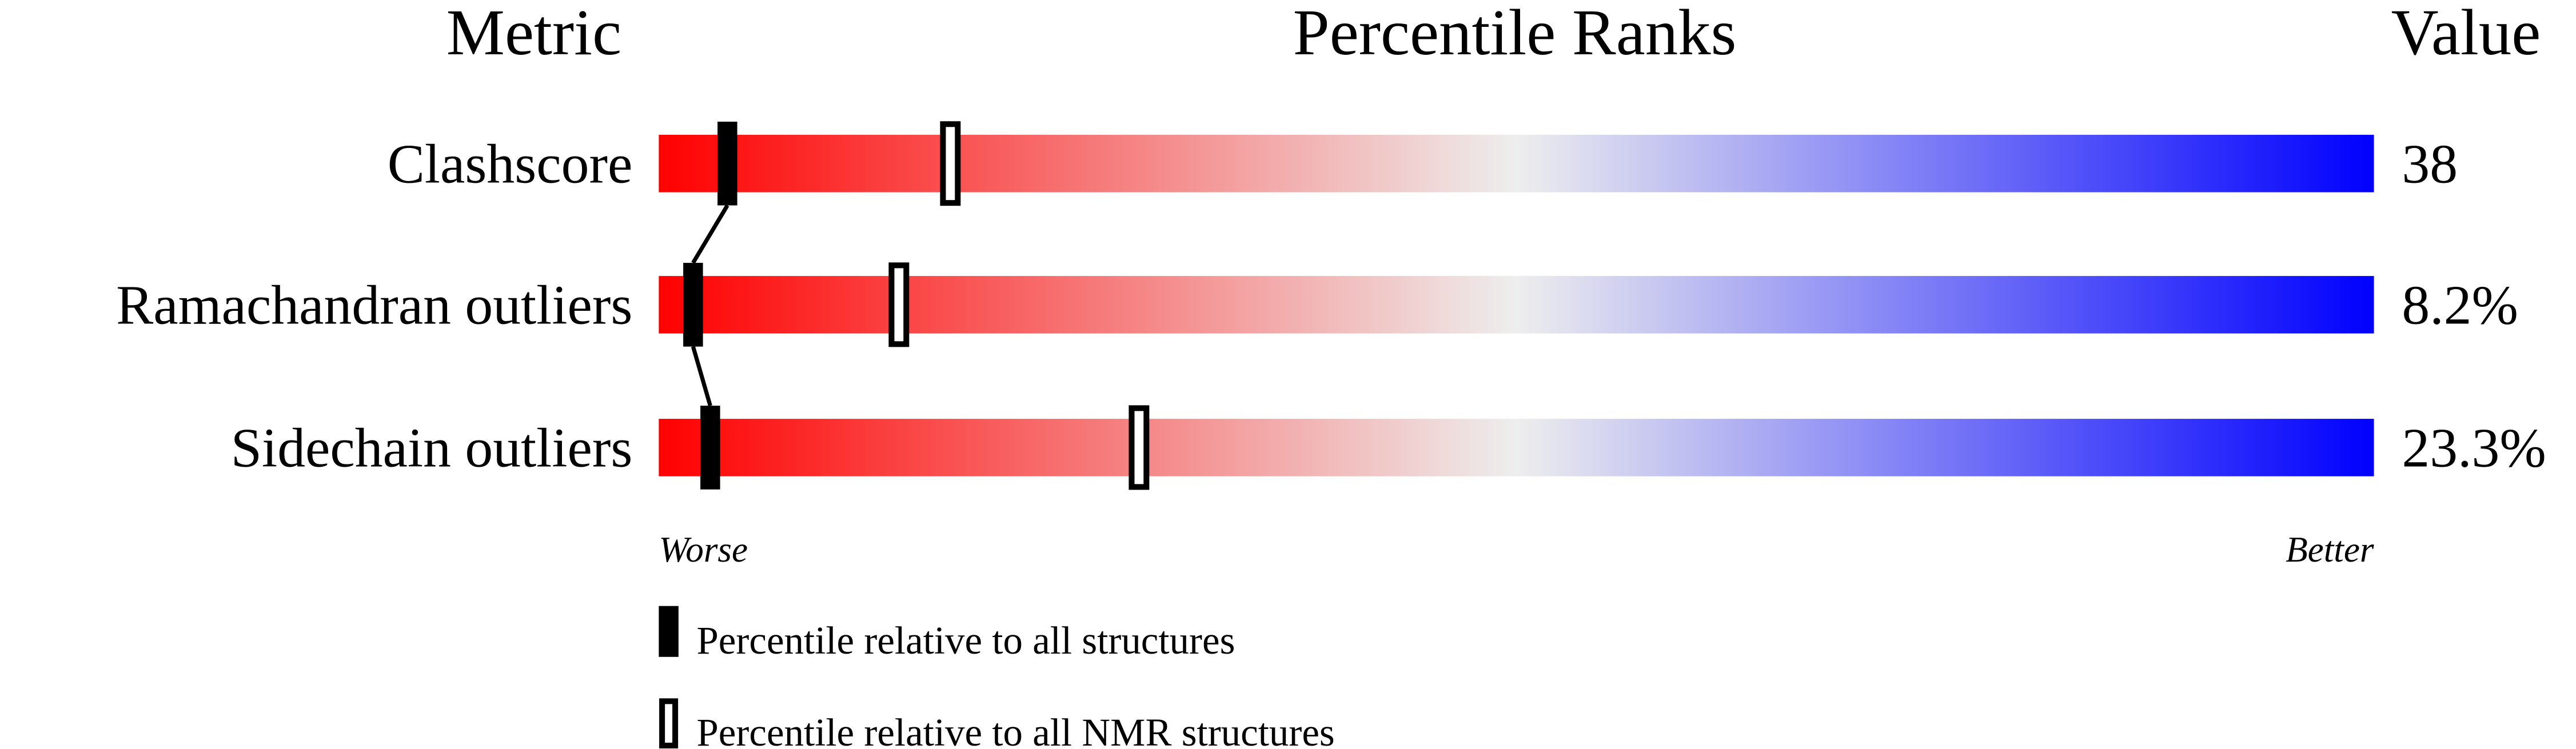 Image resolution: width=2576 pixels, height=749 pixels. I want to click on metric-value: 8.2%, so click(2460, 305).